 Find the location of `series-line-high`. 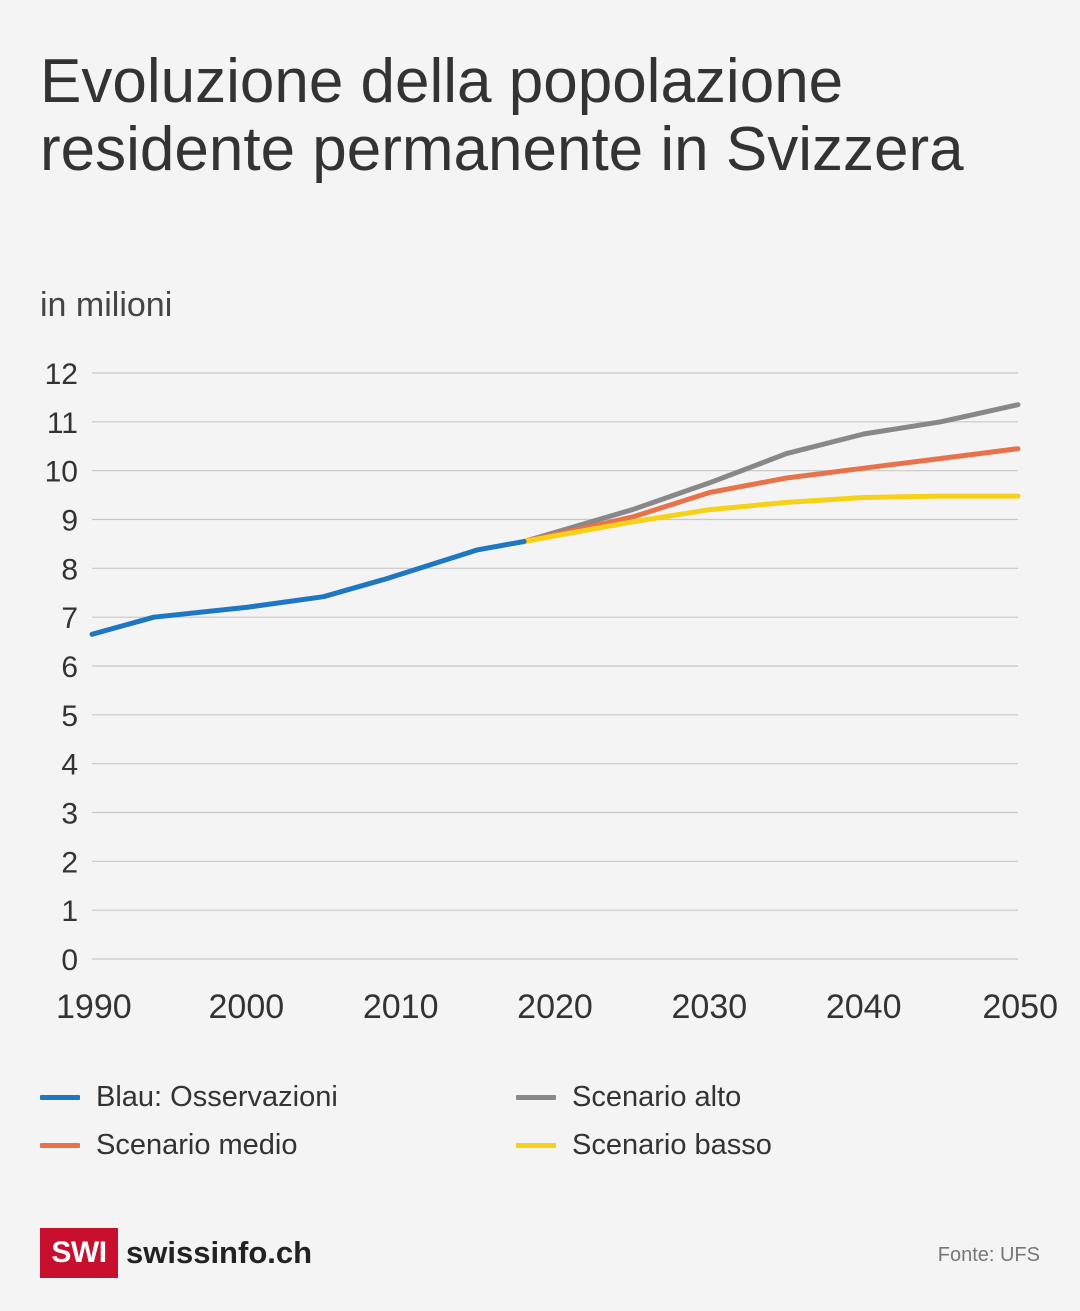

series-line-high is located at coordinates (771, 473).